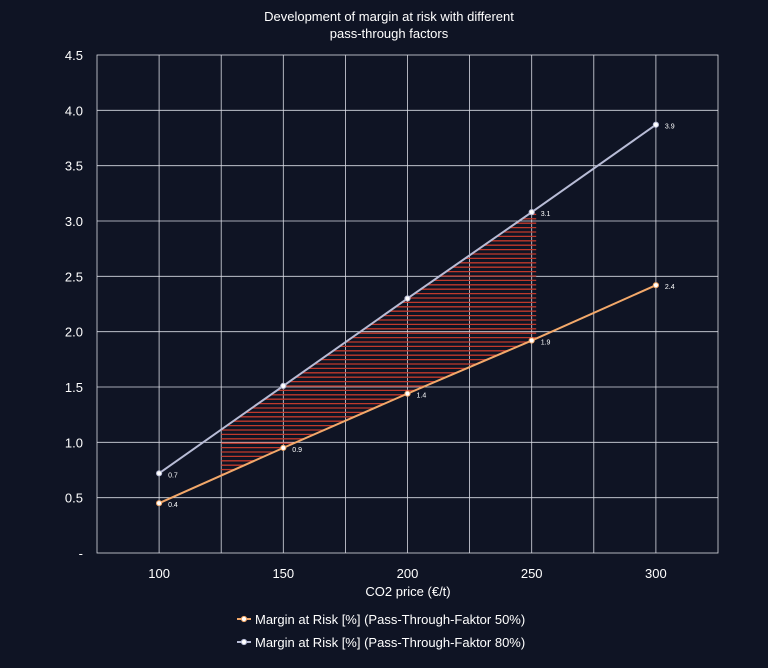 The width and height of the screenshot is (768, 668). What do you see at coordinates (670, 287) in the screenshot?
I see `data-label: 2.4` at bounding box center [670, 287].